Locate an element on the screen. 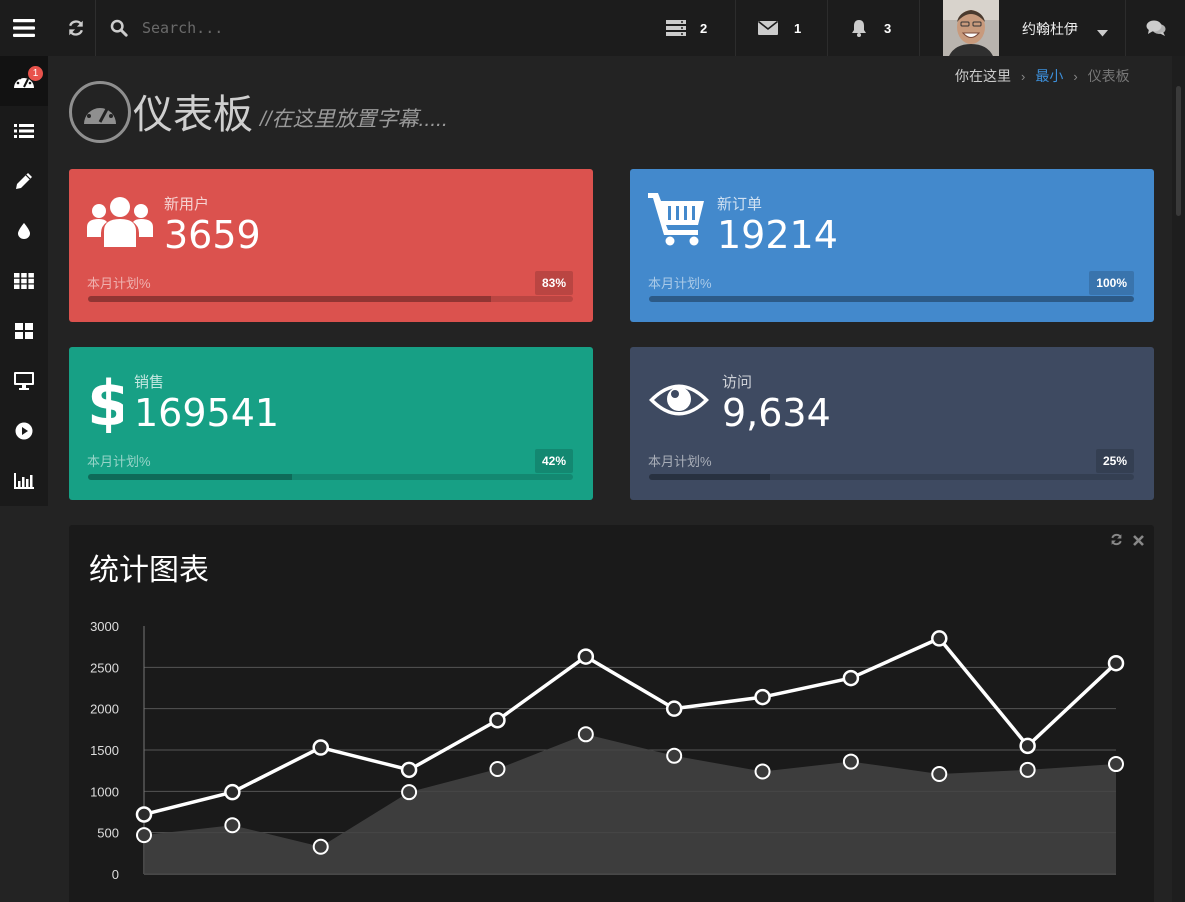 Image resolution: width=1185 pixels, height=902 pixels. y-tick-label: 0 is located at coordinates (115, 874).